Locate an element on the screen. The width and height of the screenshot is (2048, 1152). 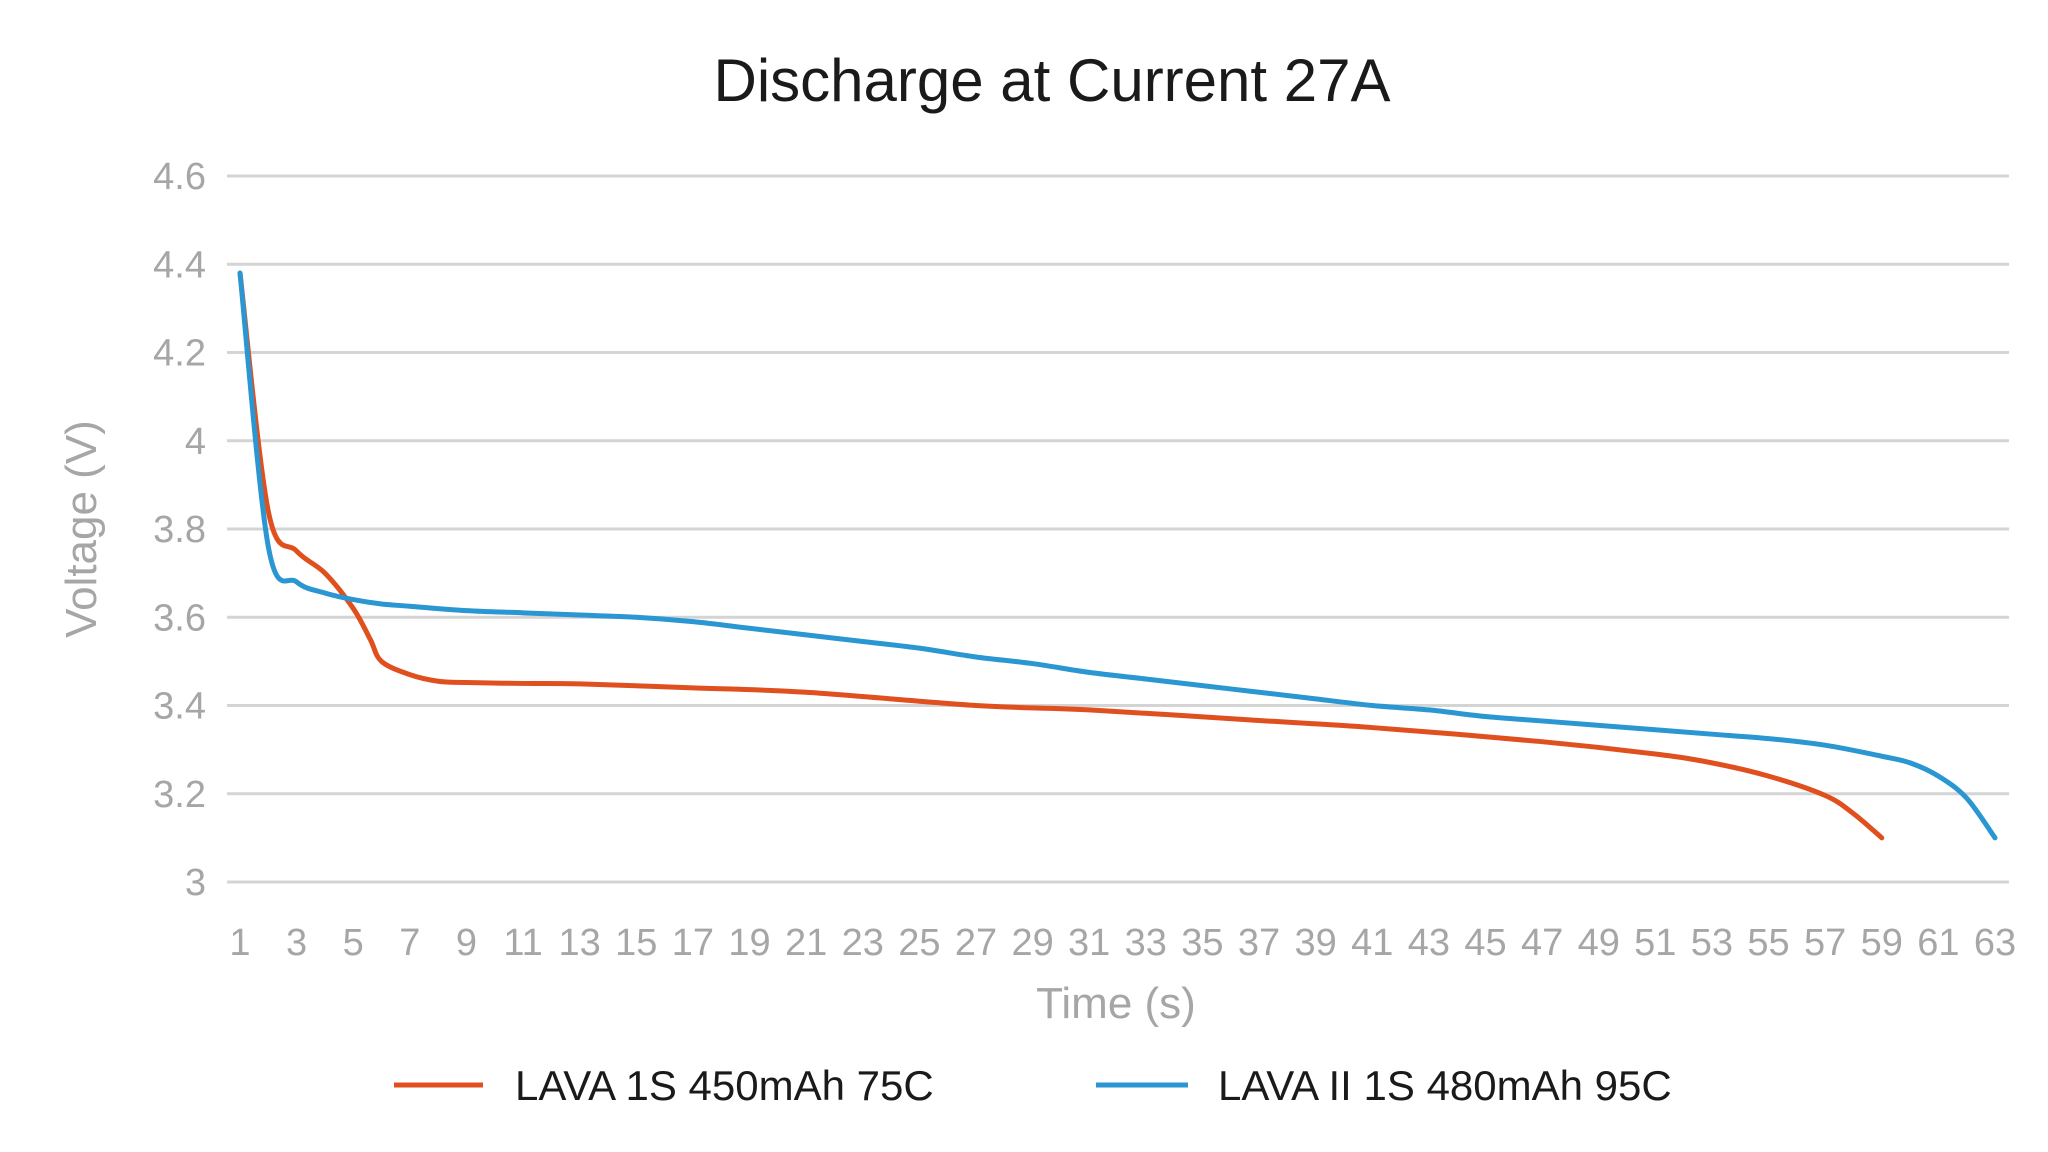
x-tick-label: 39 is located at coordinates (1316, 943).